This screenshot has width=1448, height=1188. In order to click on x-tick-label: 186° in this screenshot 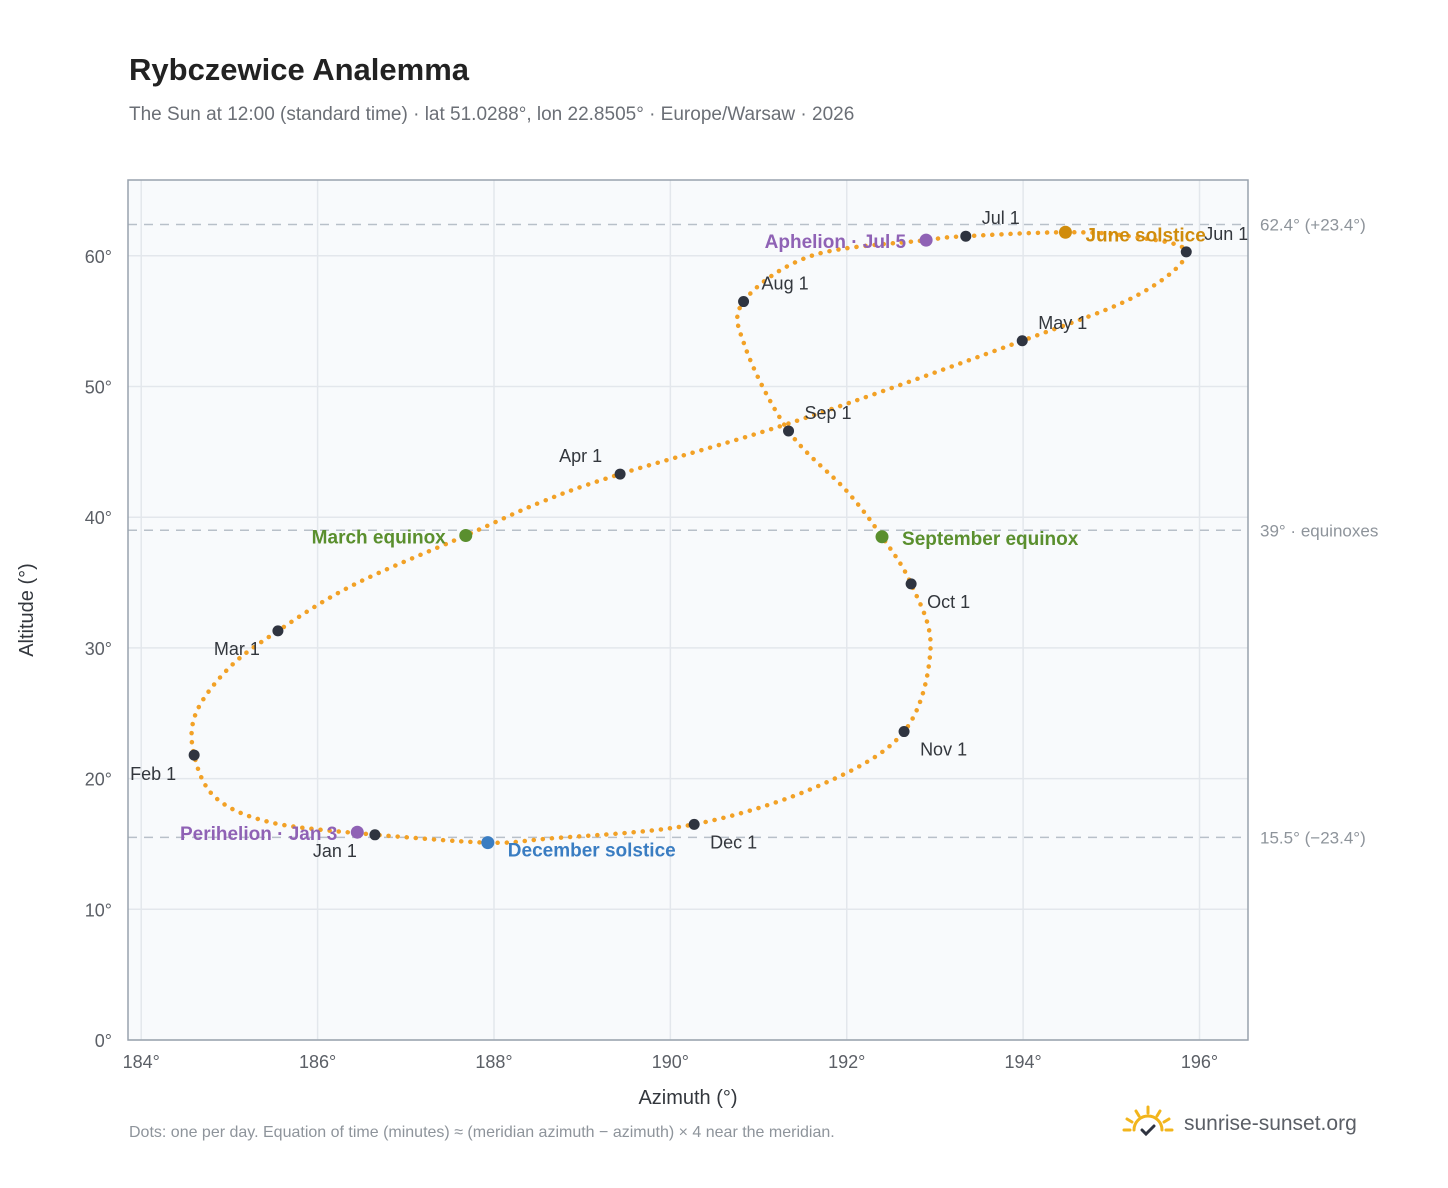, I will do `click(317, 1062)`.